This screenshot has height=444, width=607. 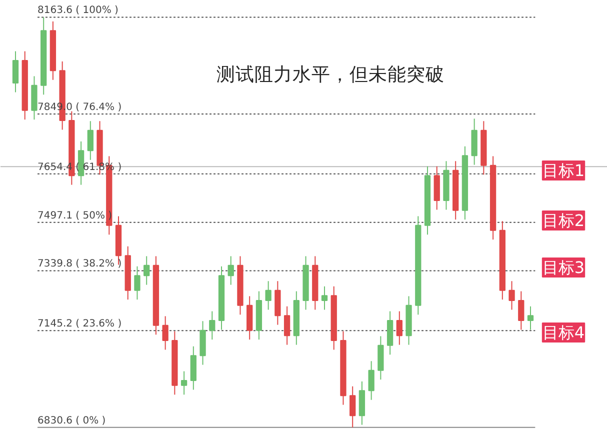 I want to click on annotation: 测试阻力水平，但未能突破, so click(x=330, y=75).